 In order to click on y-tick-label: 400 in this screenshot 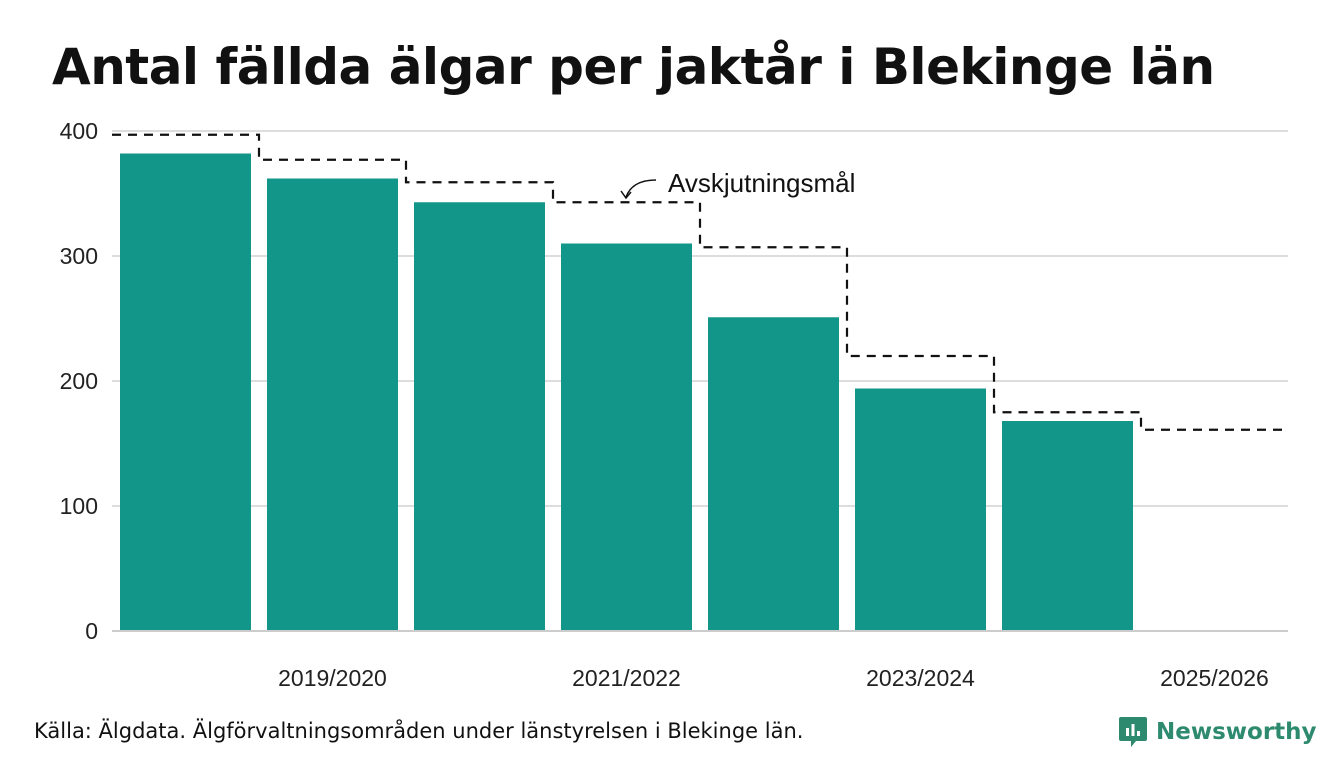, I will do `click(79, 131)`.